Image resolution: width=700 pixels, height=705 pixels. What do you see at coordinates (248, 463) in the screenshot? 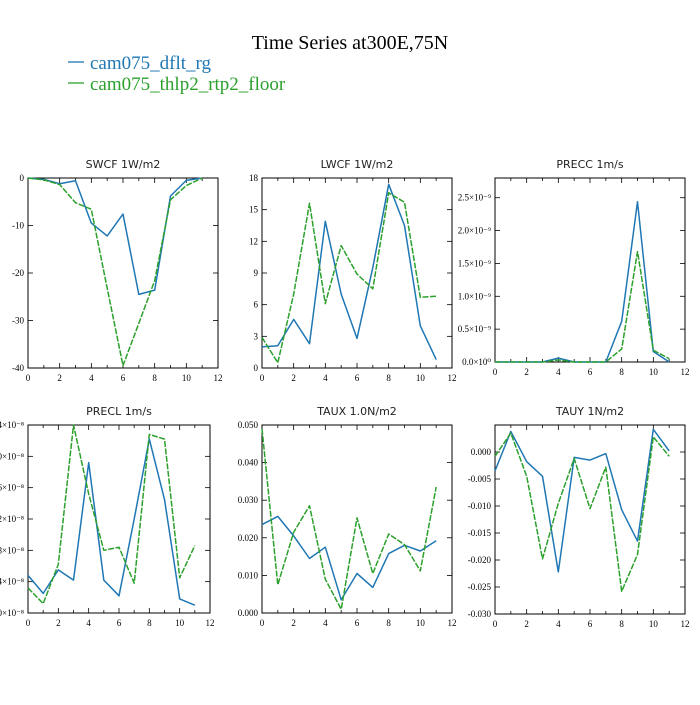
I see `y-tick-label: 0.040` at bounding box center [248, 463].